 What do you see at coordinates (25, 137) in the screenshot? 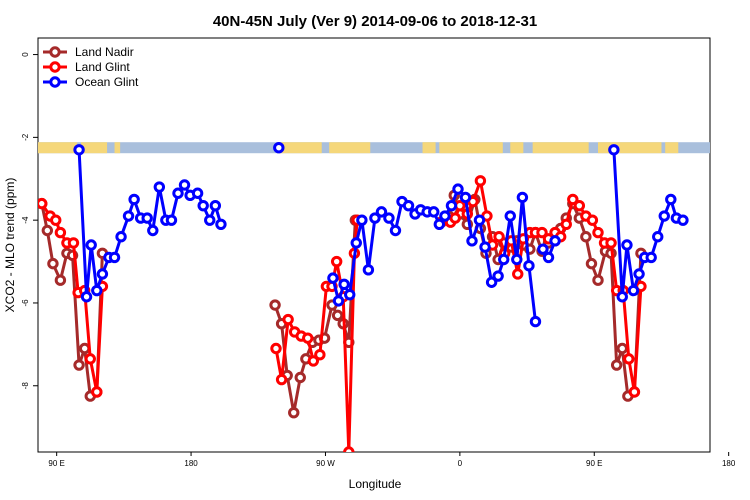
I see `y-tick-label: -2` at bounding box center [25, 137].